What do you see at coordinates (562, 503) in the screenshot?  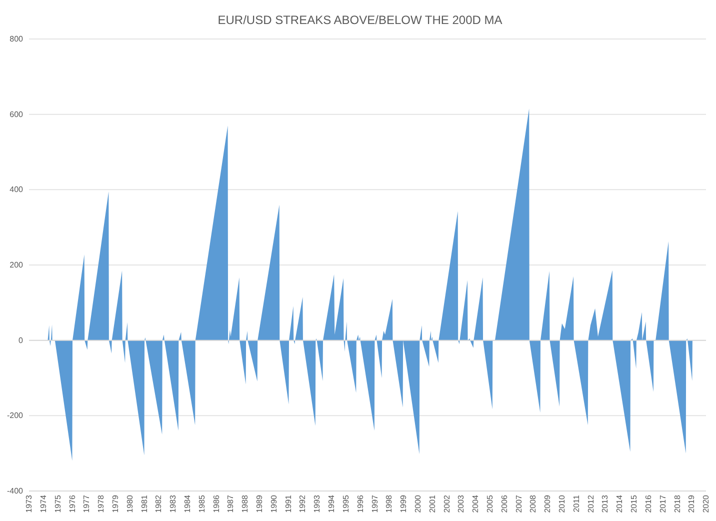 I see `x-tick-label: 2010` at bounding box center [562, 503].